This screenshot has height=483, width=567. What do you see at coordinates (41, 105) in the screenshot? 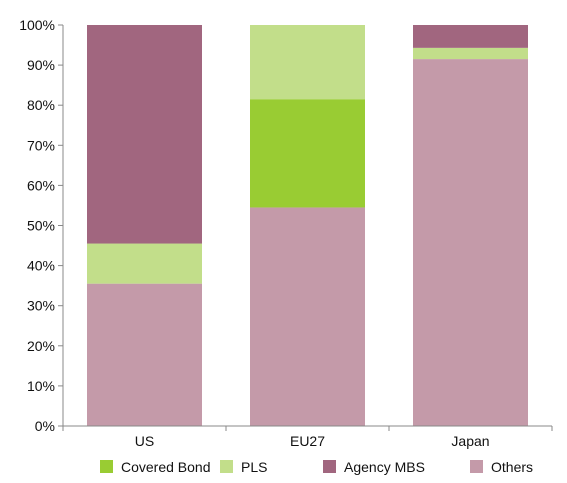
I see `y-tick-label: 80%` at bounding box center [41, 105].